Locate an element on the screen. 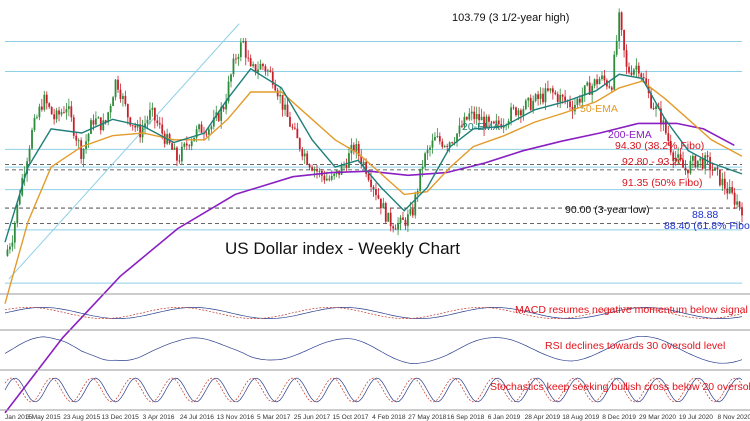 The image size is (750, 421). x-tick-label: 3 May 2015 is located at coordinates (43, 417).